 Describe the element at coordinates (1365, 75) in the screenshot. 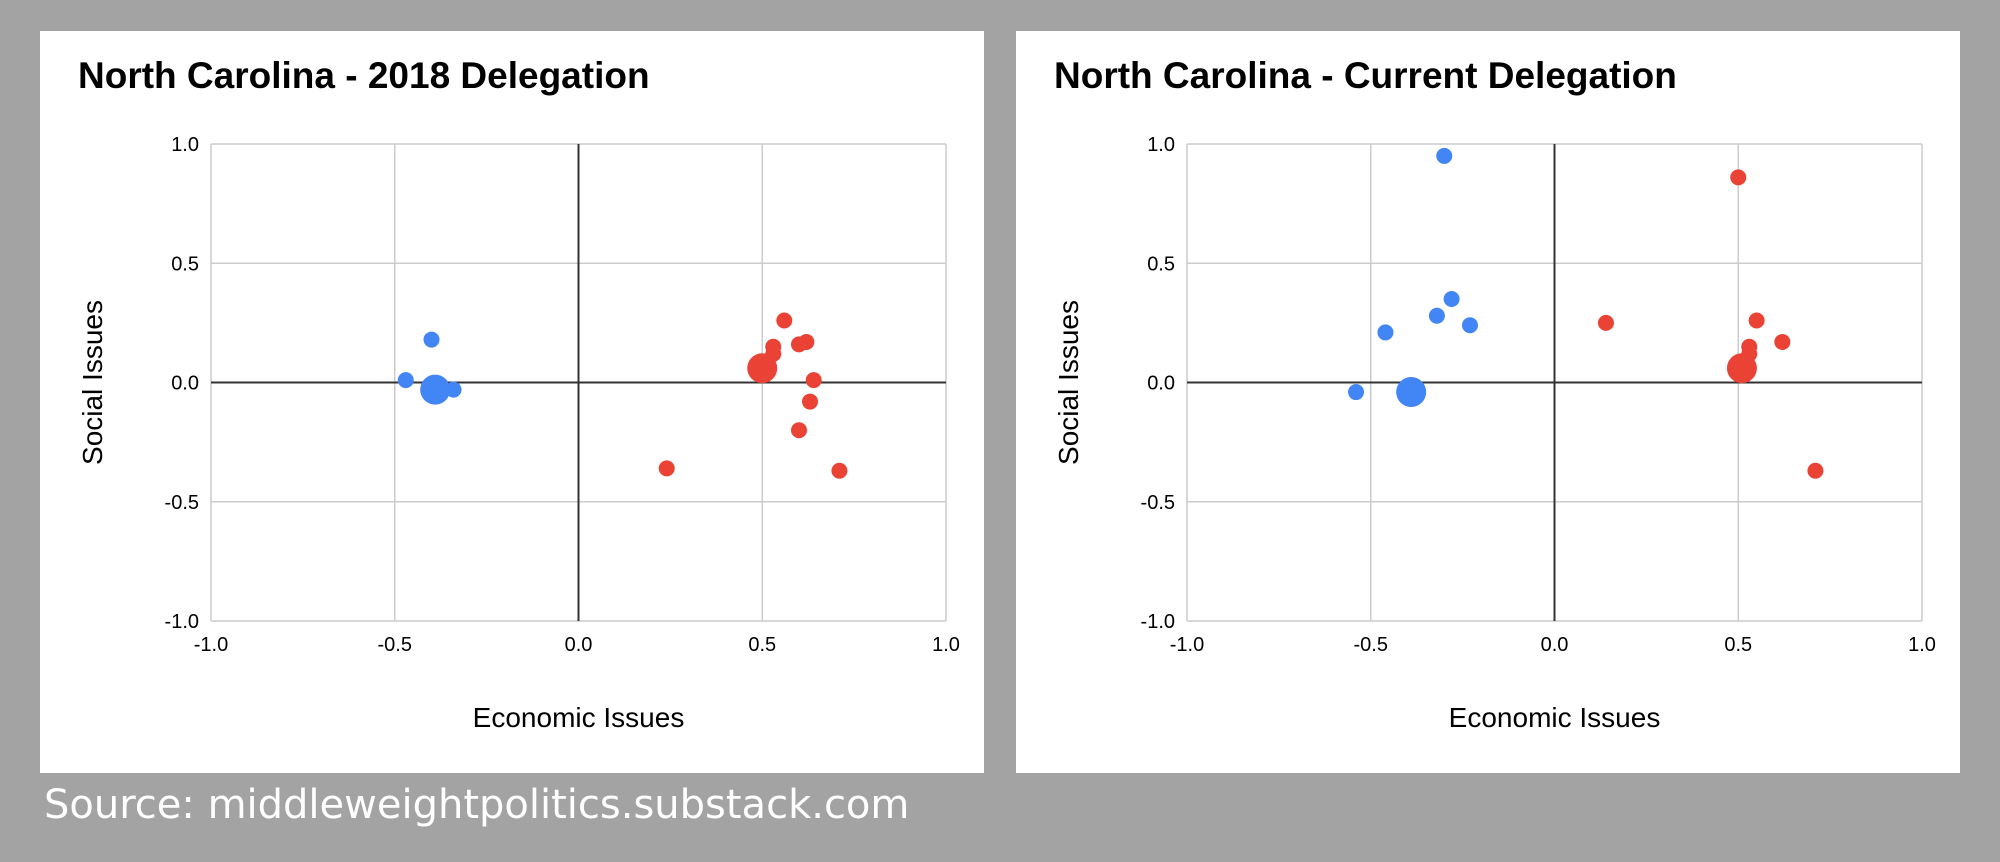

I see `chart-title: North Carolina - Current Delegation` at that location.